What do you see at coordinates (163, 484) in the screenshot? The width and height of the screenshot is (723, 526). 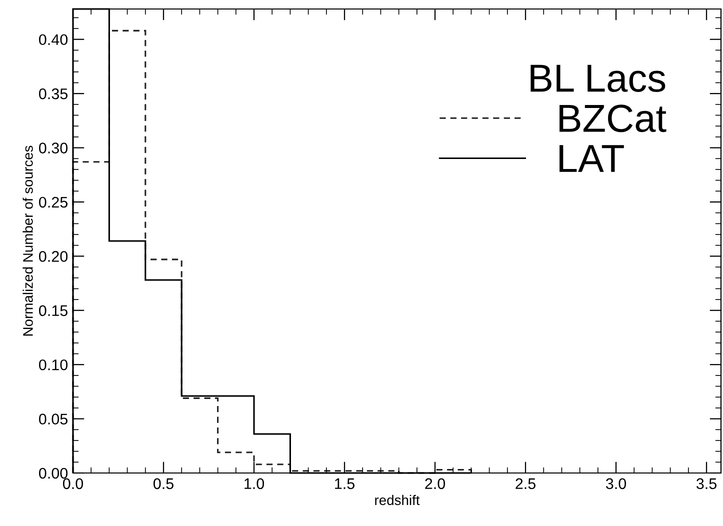 I see `x-tick-label: 0.5` at bounding box center [163, 484].